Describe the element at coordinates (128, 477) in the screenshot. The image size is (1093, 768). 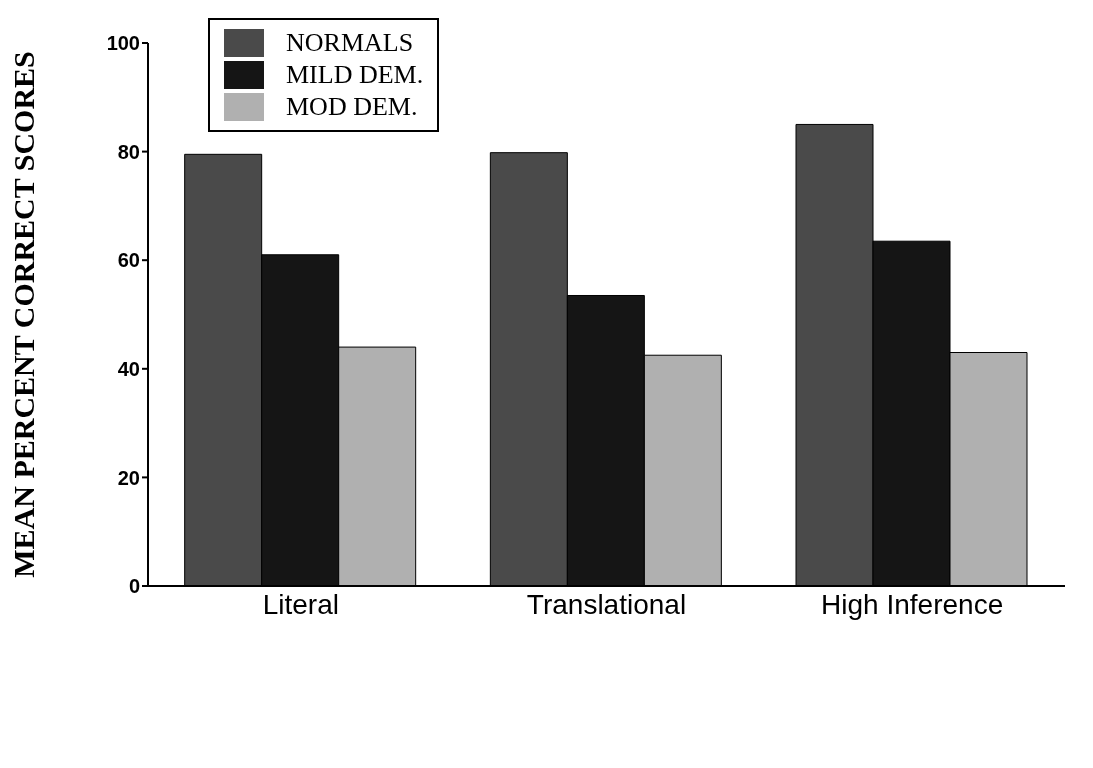
I see `y-tick-label: 20` at that location.